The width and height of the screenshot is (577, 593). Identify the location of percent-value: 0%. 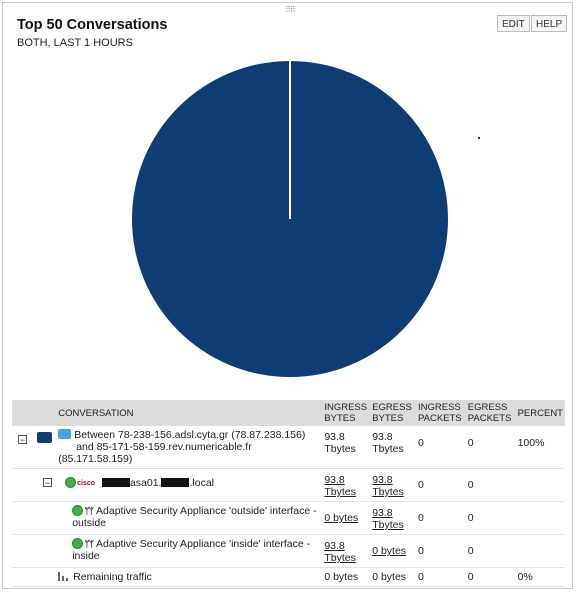
(540, 577).